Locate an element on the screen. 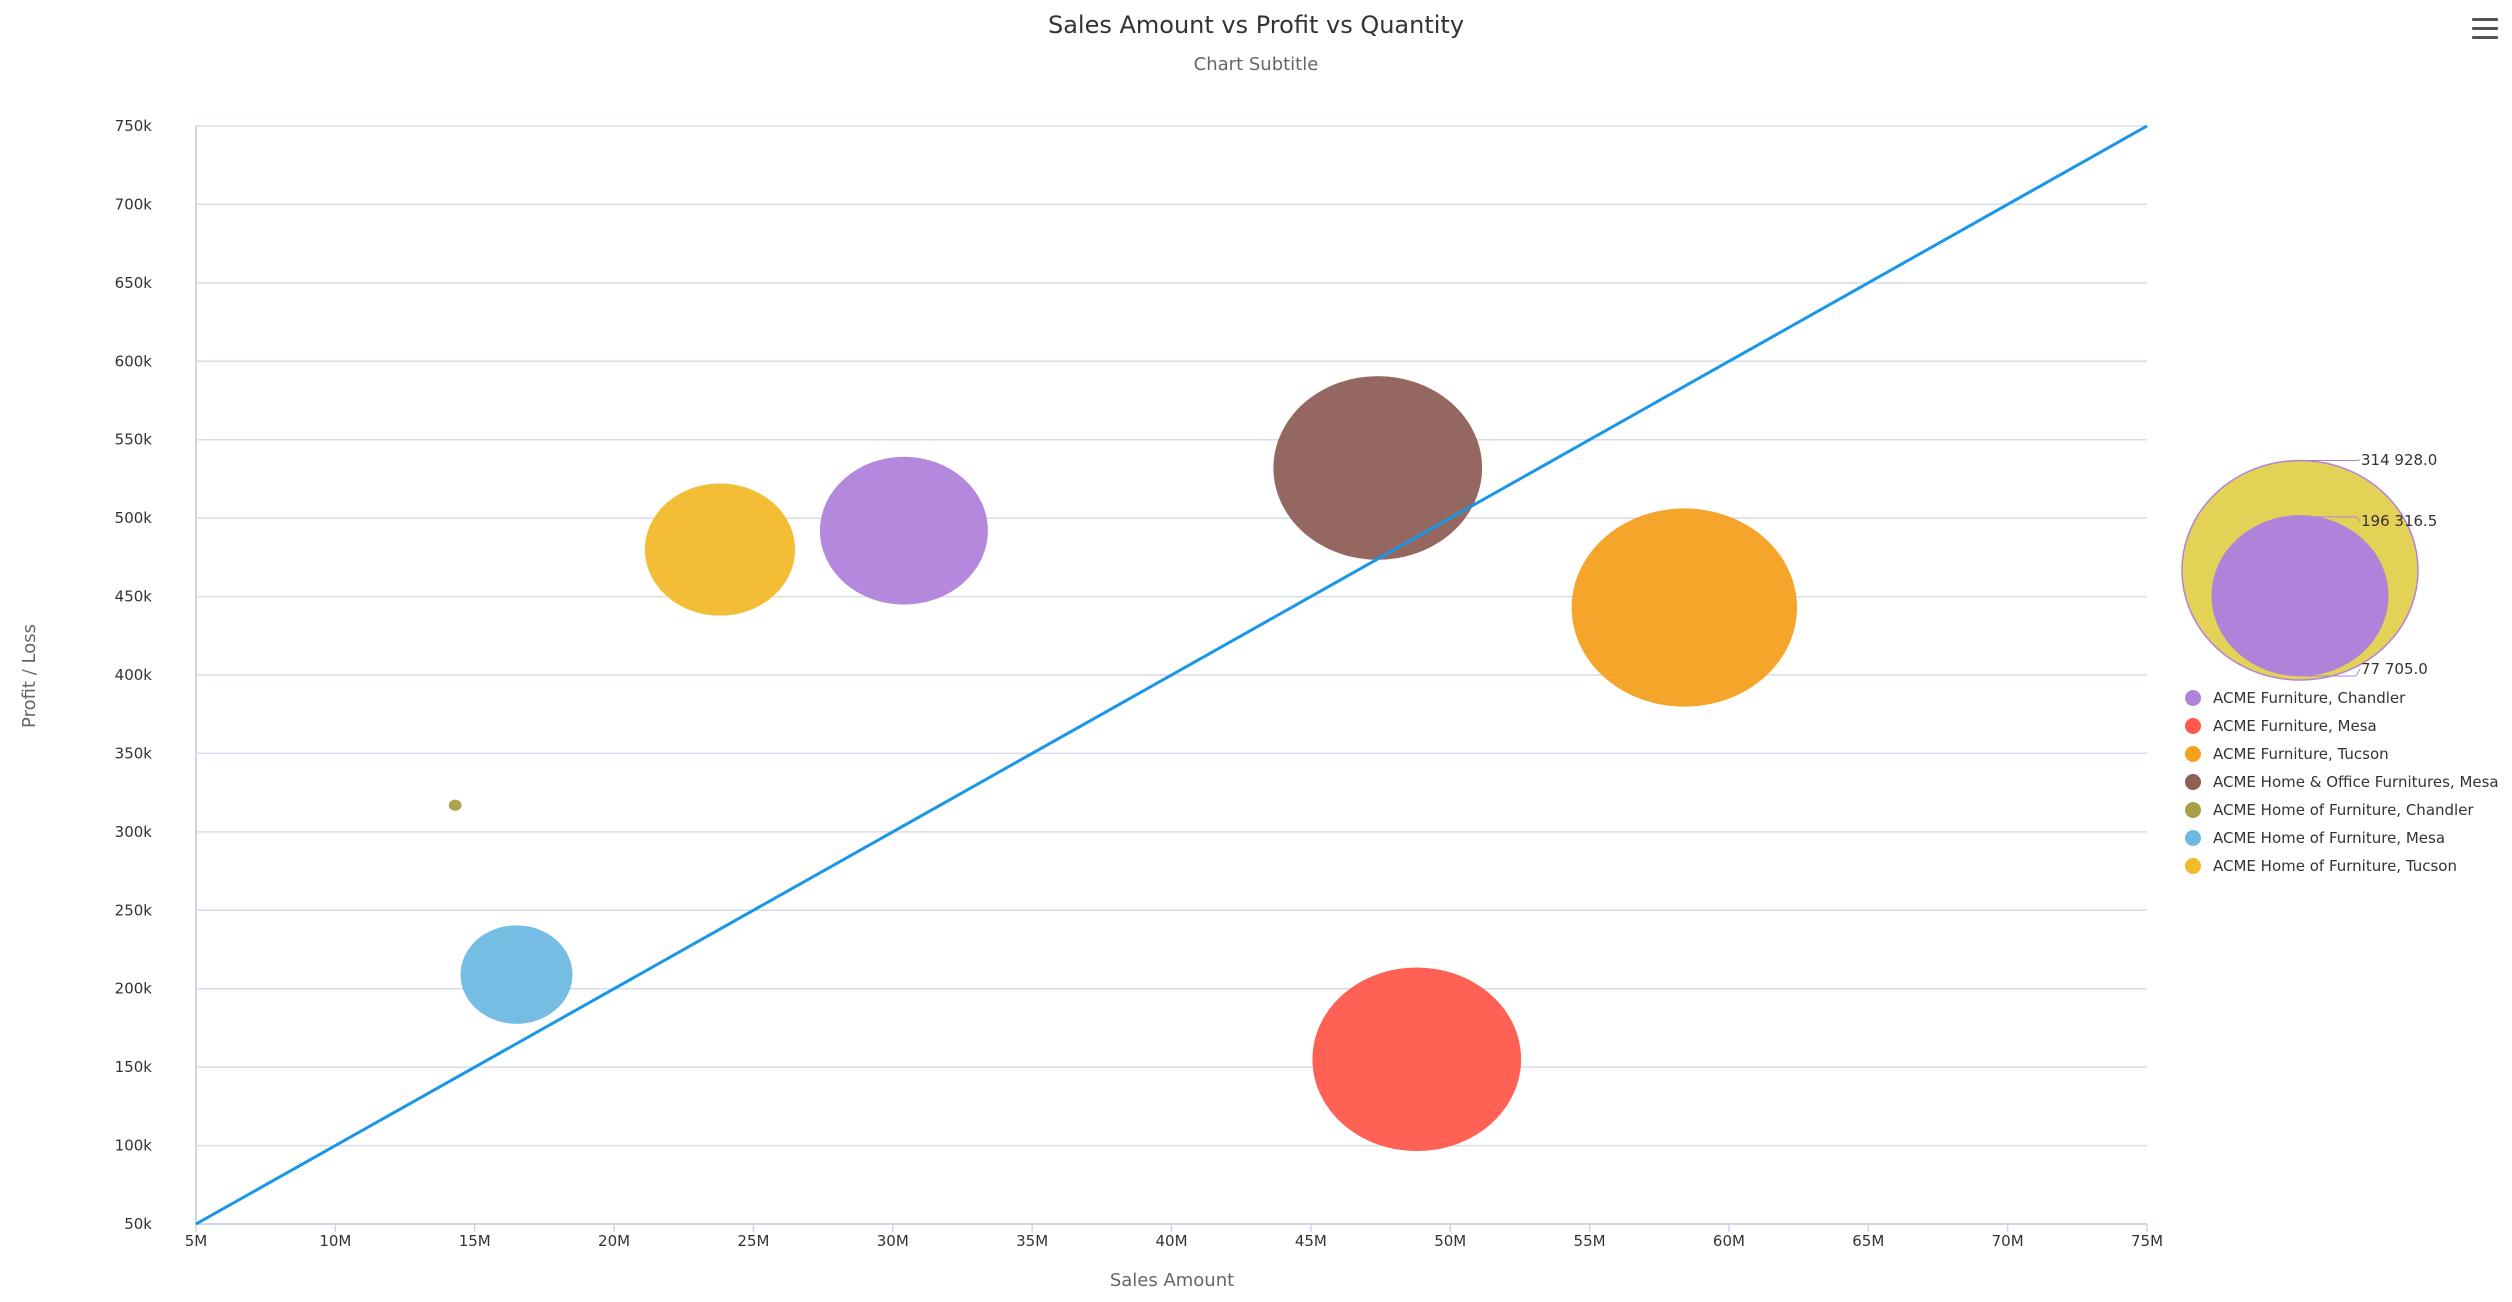  y-tick-label: 750k is located at coordinates (134, 126).